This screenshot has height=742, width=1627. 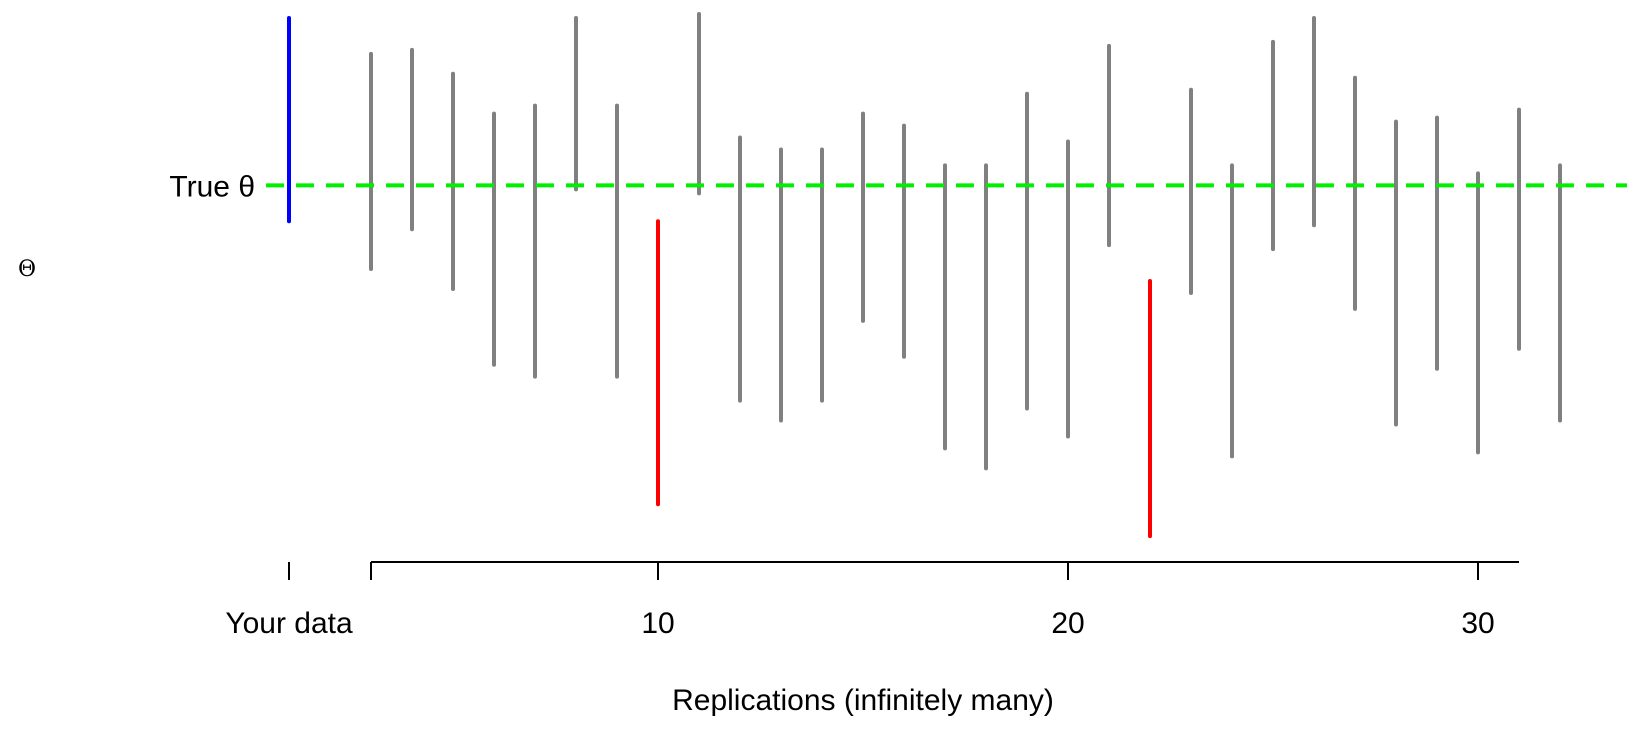 What do you see at coordinates (289, 623) in the screenshot?
I see `x-tick-label: Your data` at bounding box center [289, 623].